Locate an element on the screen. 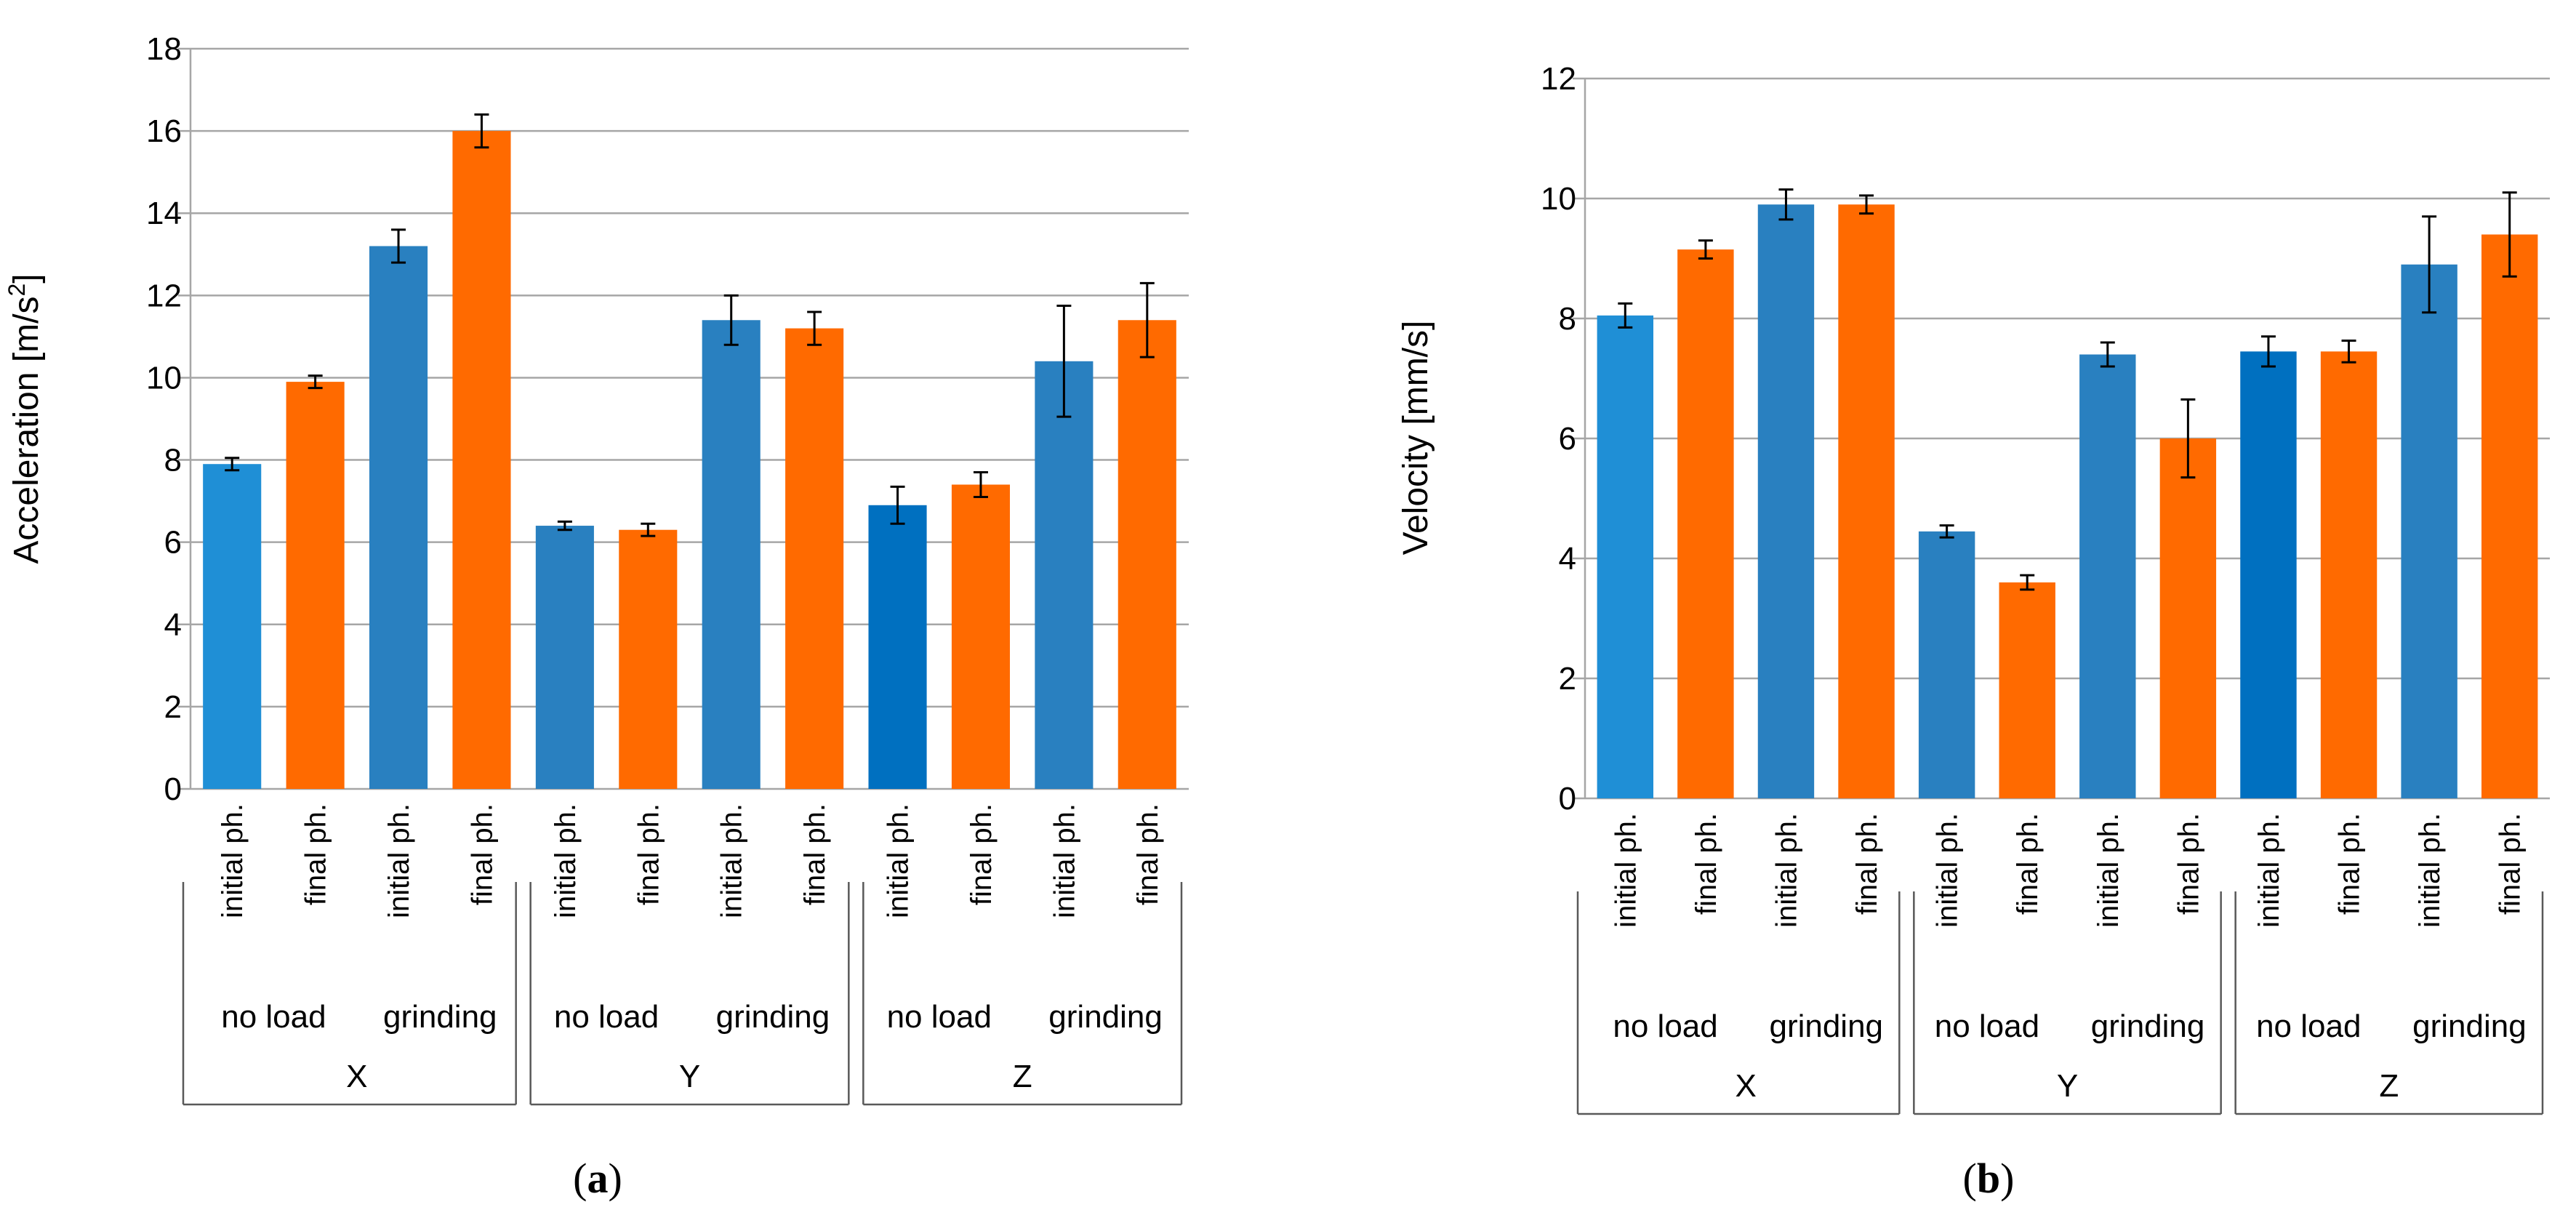 The image size is (2576, 1223). panel-caption: (a) is located at coordinates (597, 1178).